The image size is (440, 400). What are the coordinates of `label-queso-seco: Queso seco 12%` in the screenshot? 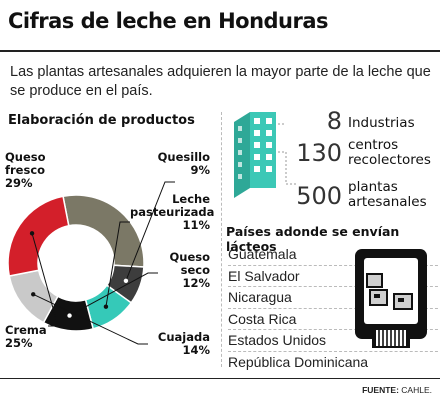 It's located at (185, 270).